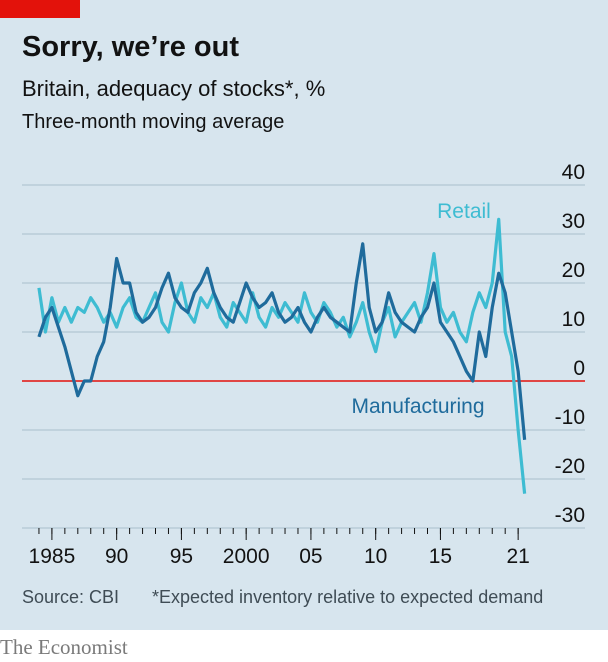  Describe the element at coordinates (517, 556) in the screenshot. I see `x-tick-label: 21` at that location.